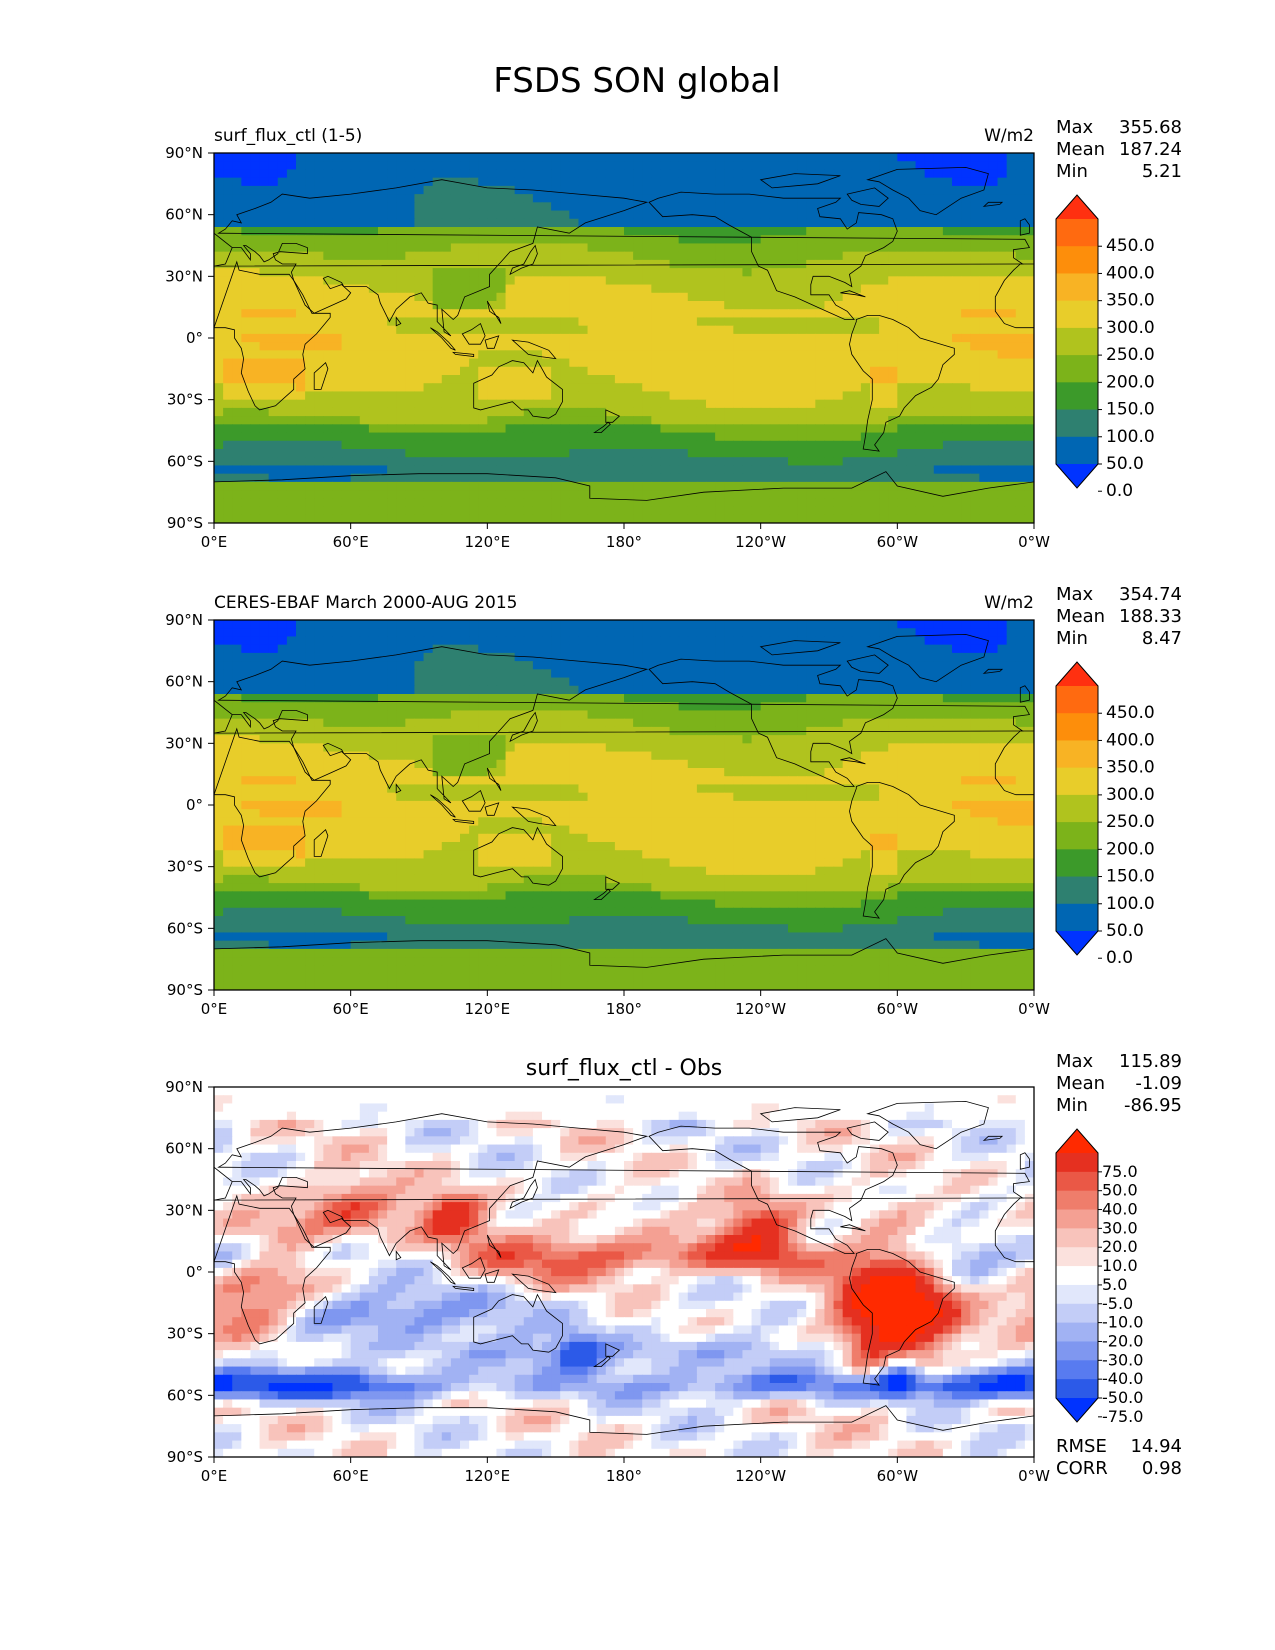  What do you see at coordinates (488, 1476) in the screenshot?
I see `x-tick-label: 120°E` at bounding box center [488, 1476].